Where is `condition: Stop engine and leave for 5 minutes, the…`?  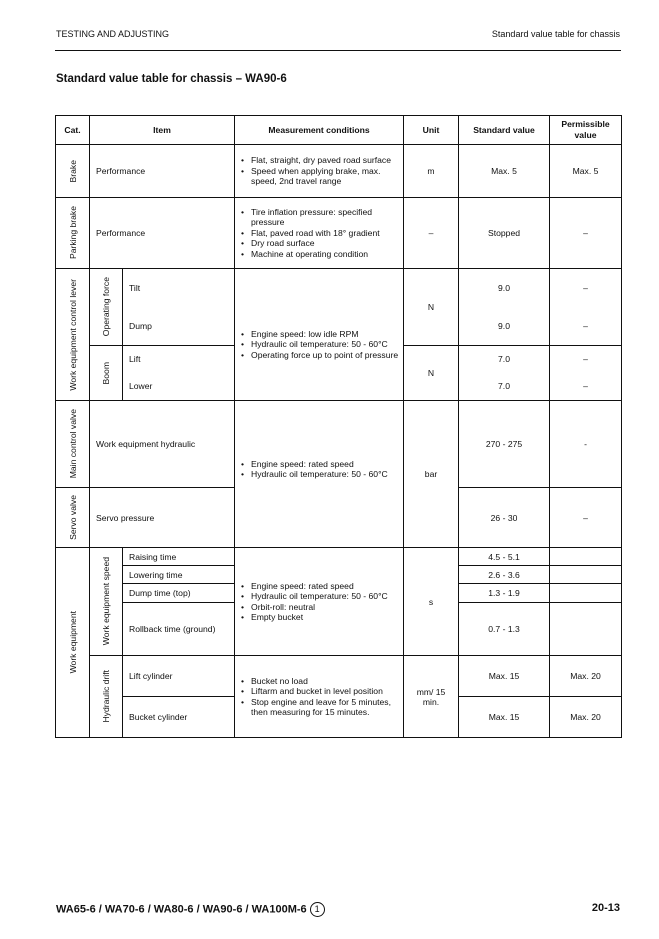 condition: Stop engine and leave for 5 minutes, the… is located at coordinates (320, 707).